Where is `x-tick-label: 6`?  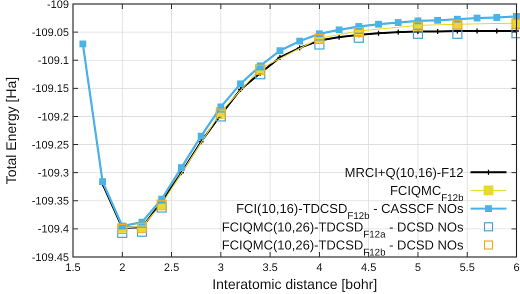 x-tick-label: 6 is located at coordinates (516, 268).